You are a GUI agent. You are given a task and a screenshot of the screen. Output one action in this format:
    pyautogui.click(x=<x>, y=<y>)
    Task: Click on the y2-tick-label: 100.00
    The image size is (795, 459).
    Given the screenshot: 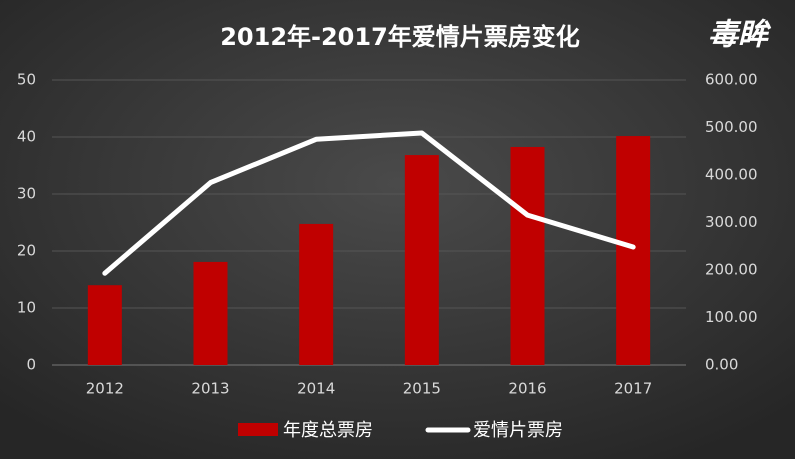 What is the action you would take?
    pyautogui.click(x=731, y=317)
    